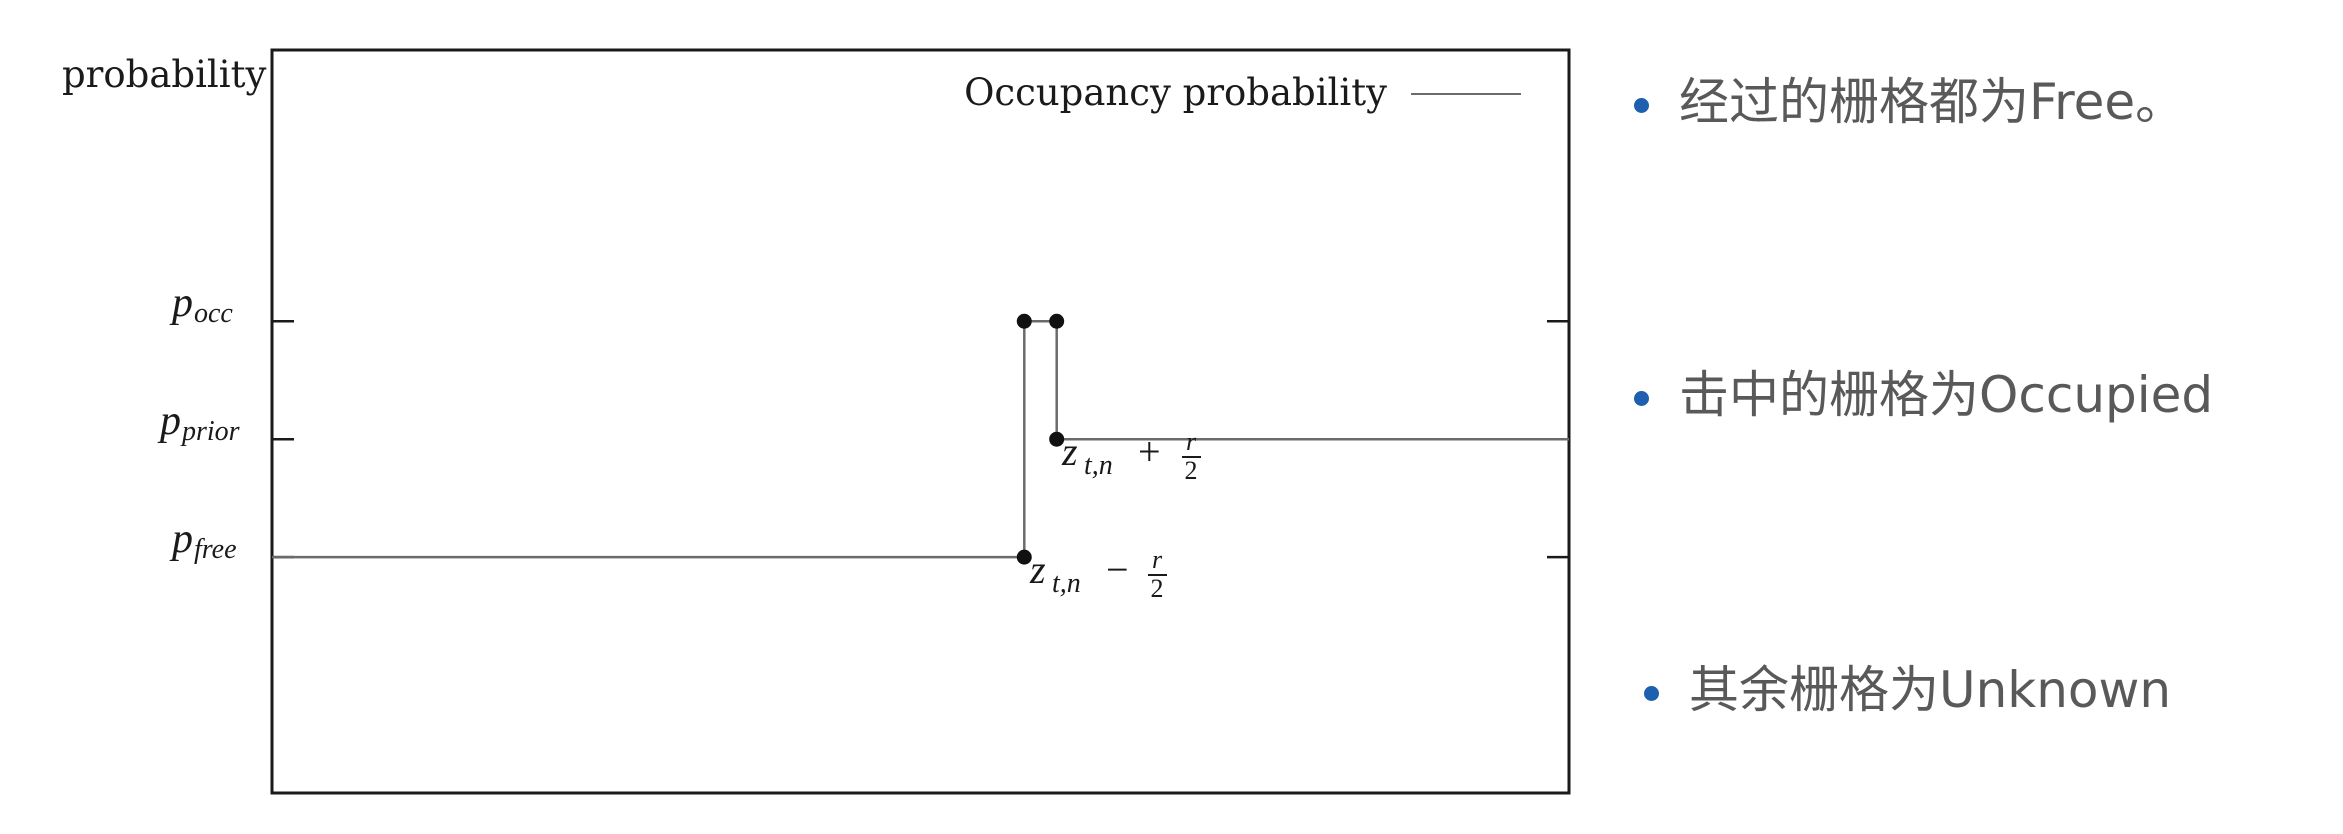 This screenshot has width=2343, height=834. What do you see at coordinates (164, 74) in the screenshot?
I see `y-axis-label: probability` at bounding box center [164, 74].